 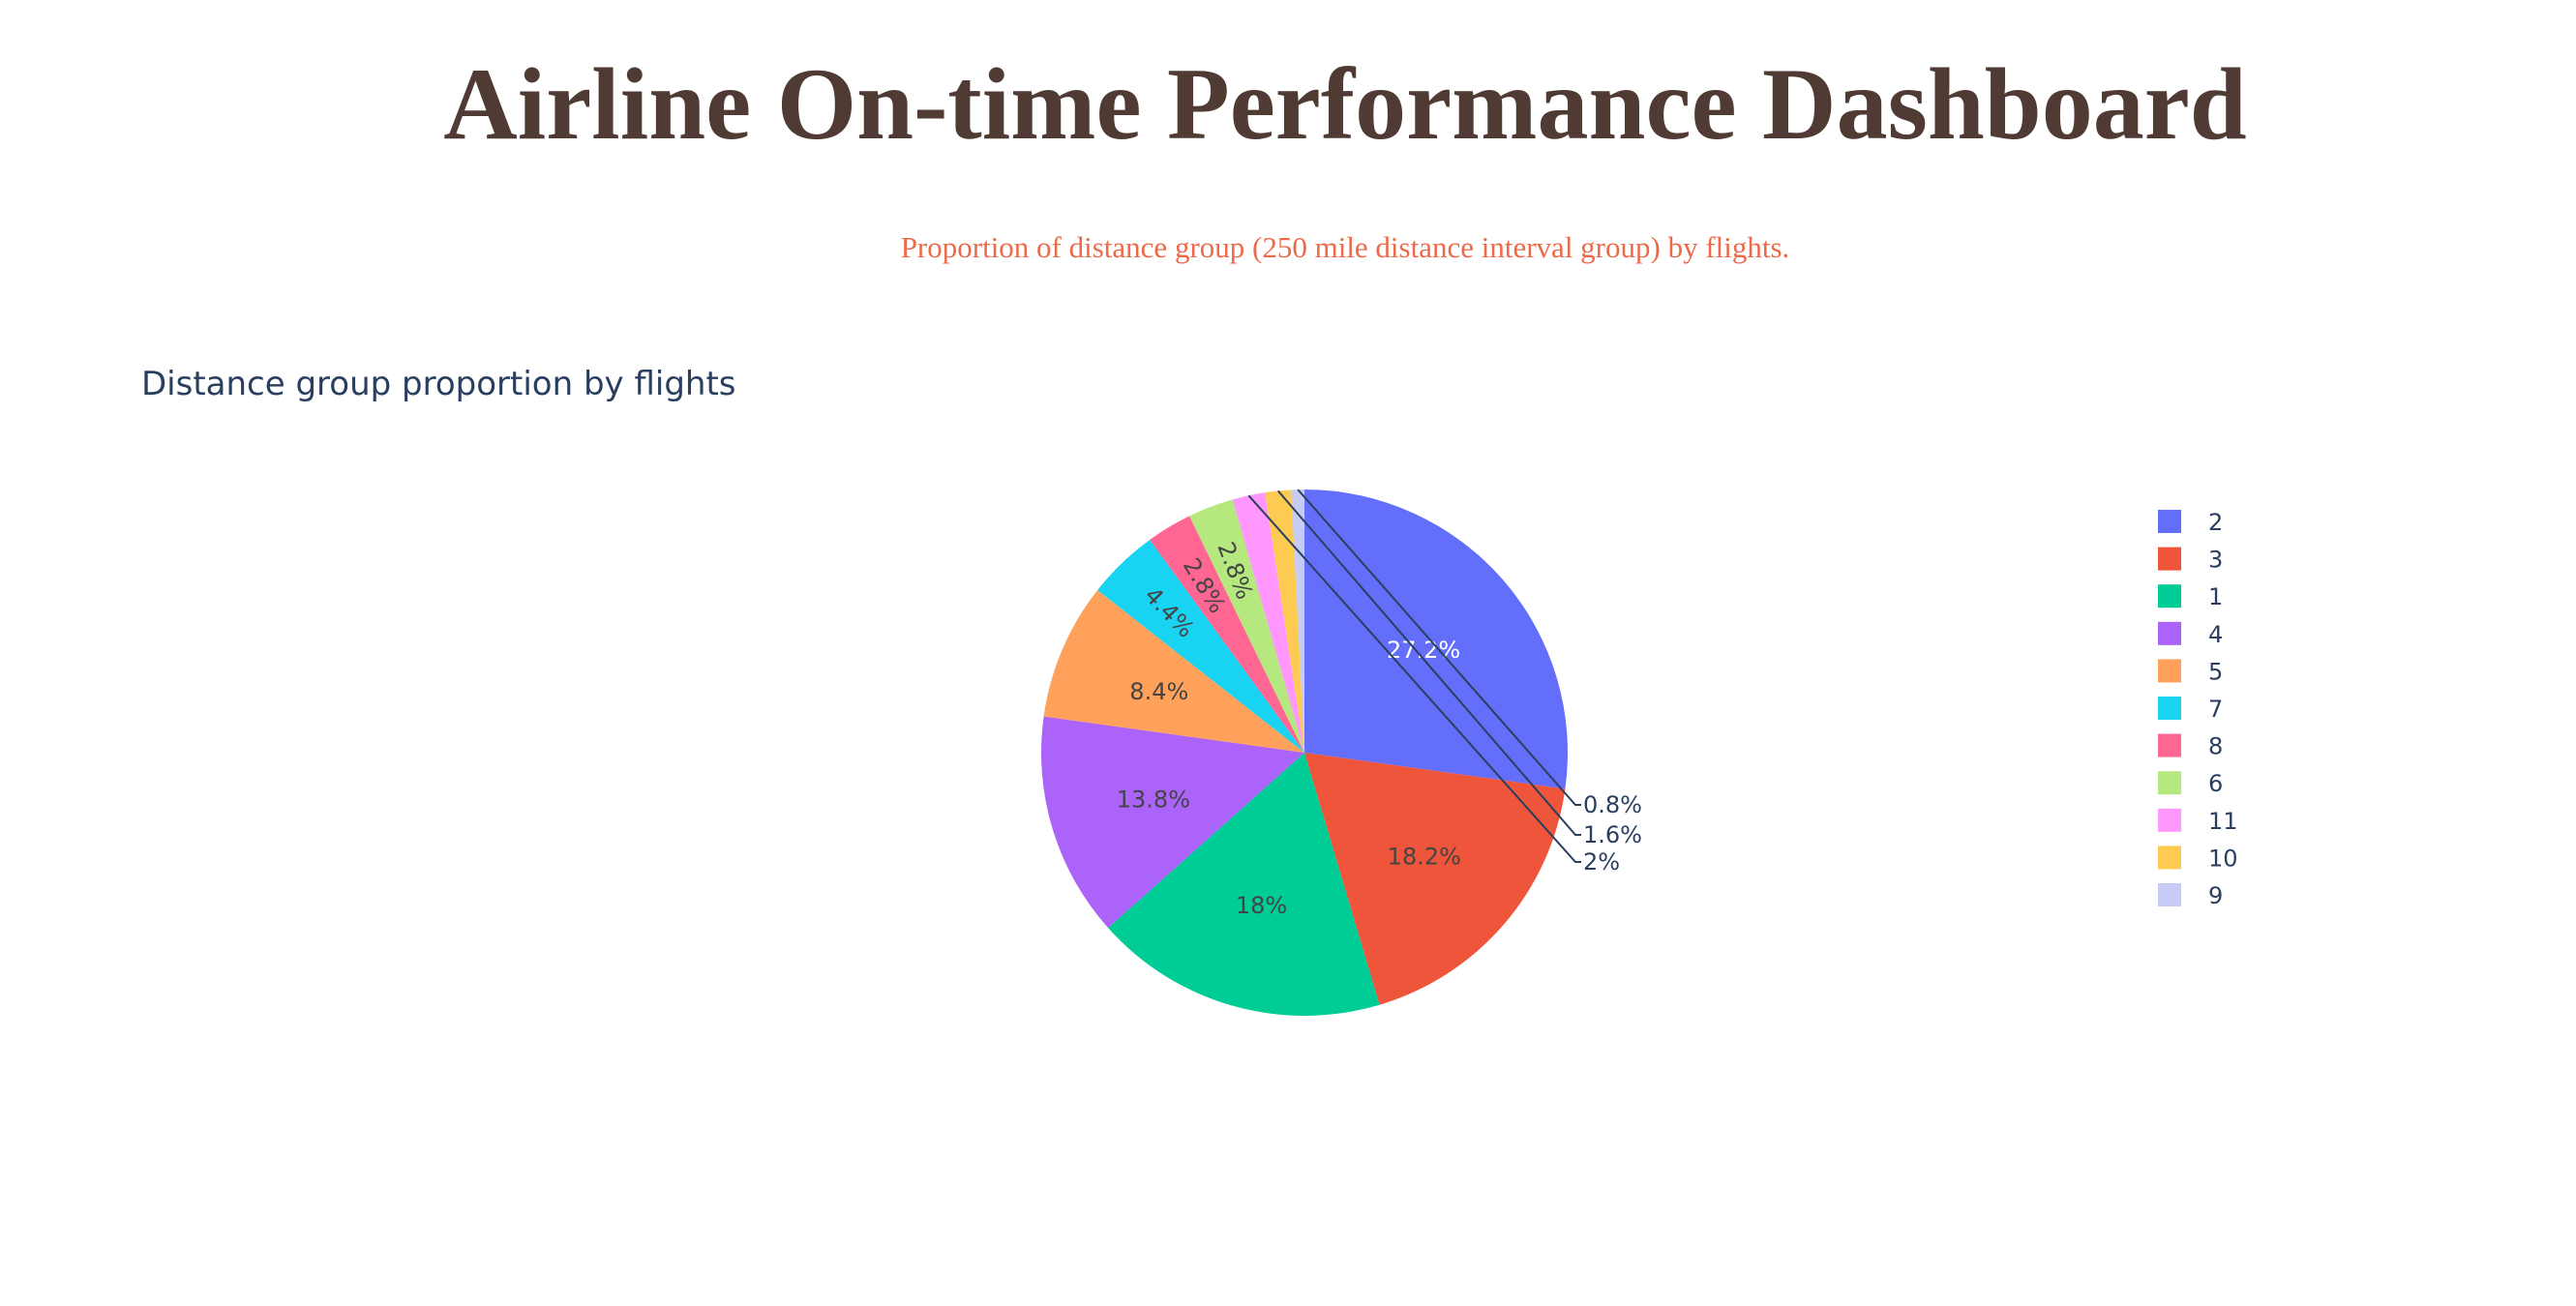 What do you see at coordinates (2215, 671) in the screenshot?
I see `legend-label-5: 5` at bounding box center [2215, 671].